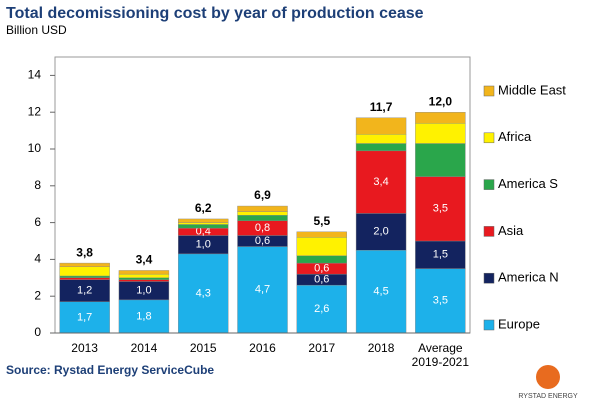  What do you see at coordinates (381, 348) in the screenshot?
I see `x-tick-label: 2018` at bounding box center [381, 348].